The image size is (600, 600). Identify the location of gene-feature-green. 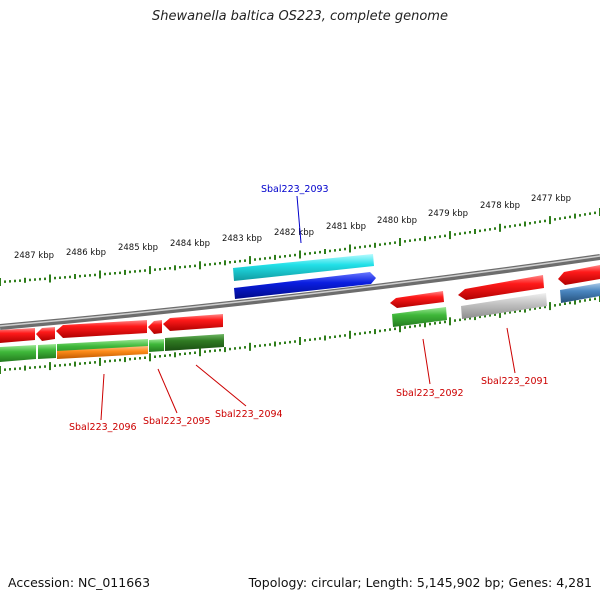
(419, 317).